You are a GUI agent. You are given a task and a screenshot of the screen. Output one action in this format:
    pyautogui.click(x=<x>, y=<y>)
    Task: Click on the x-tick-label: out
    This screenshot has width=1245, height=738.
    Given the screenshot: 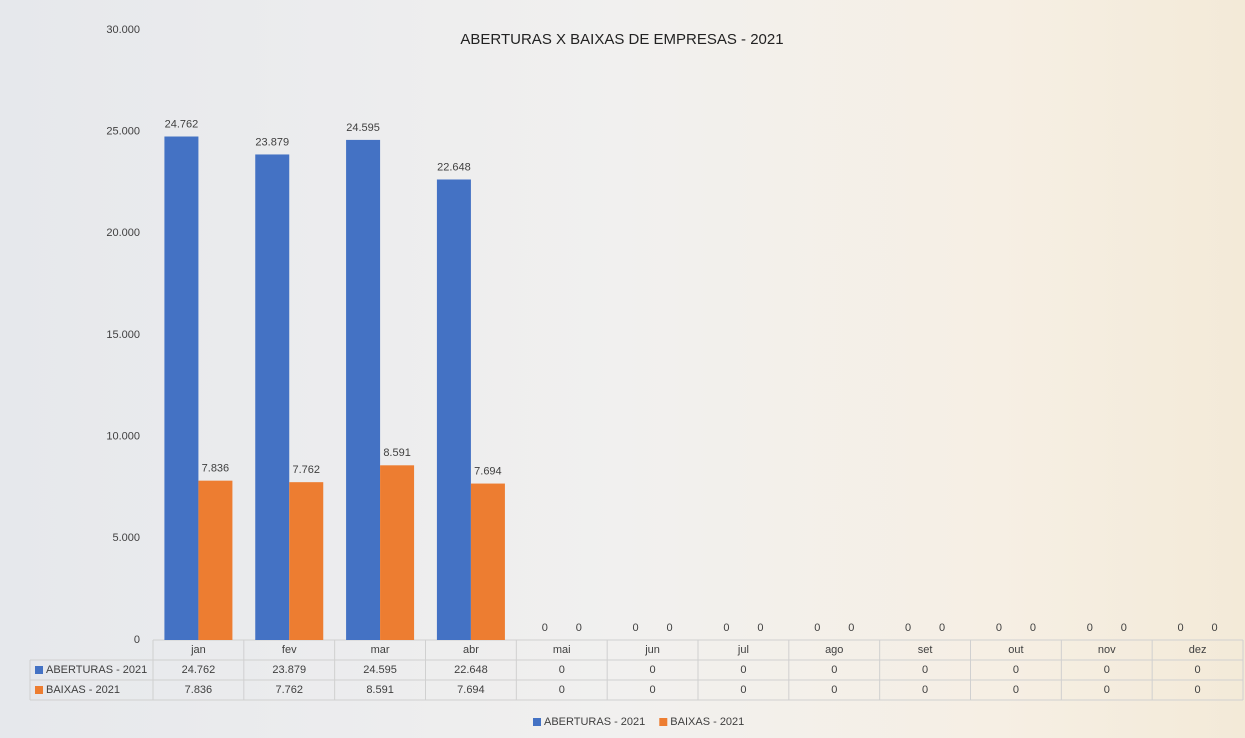 What is the action you would take?
    pyautogui.click(x=1015, y=650)
    